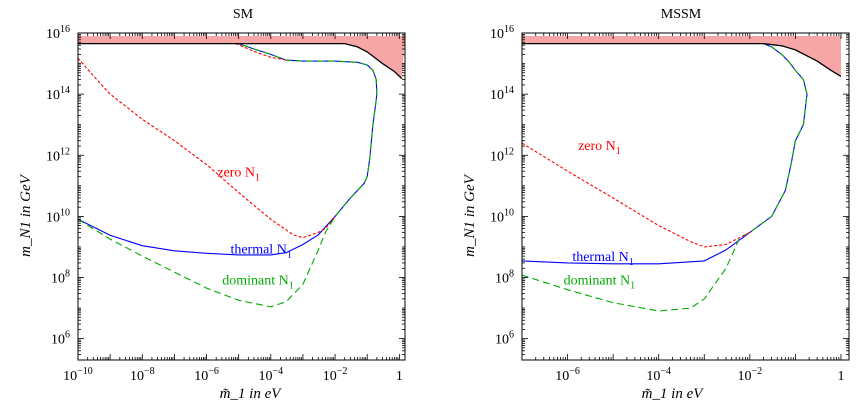 Image resolution: width=867 pixels, height=413 pixels. What do you see at coordinates (504, 339) in the screenshot?
I see `mssm-y-tick-label: 10⁶` at bounding box center [504, 339].